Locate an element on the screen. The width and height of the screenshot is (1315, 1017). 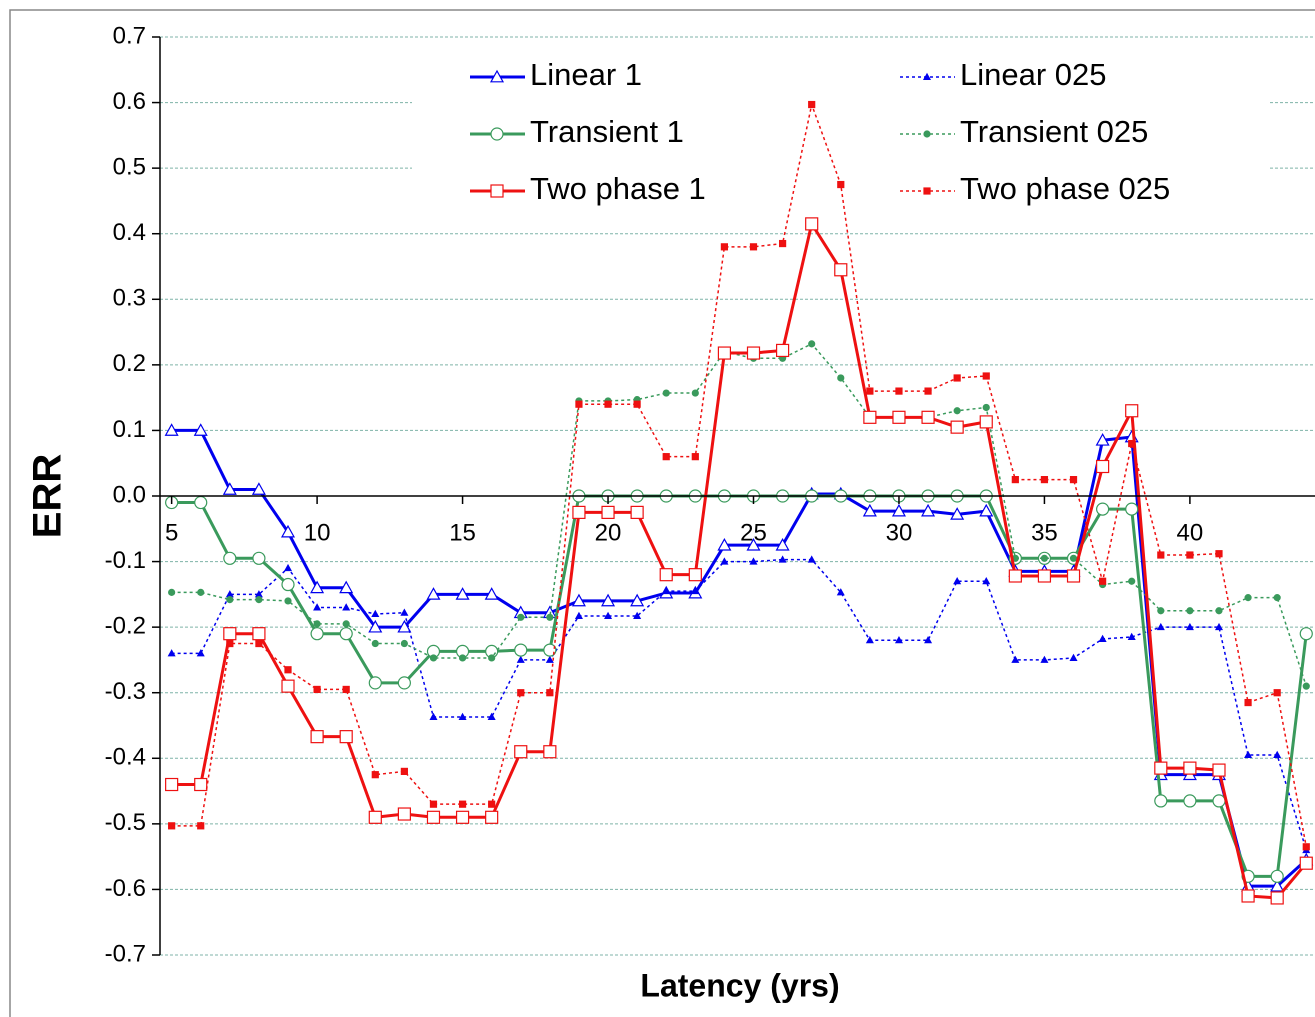
y-axis-label: ERR is located at coordinates (48, 496).